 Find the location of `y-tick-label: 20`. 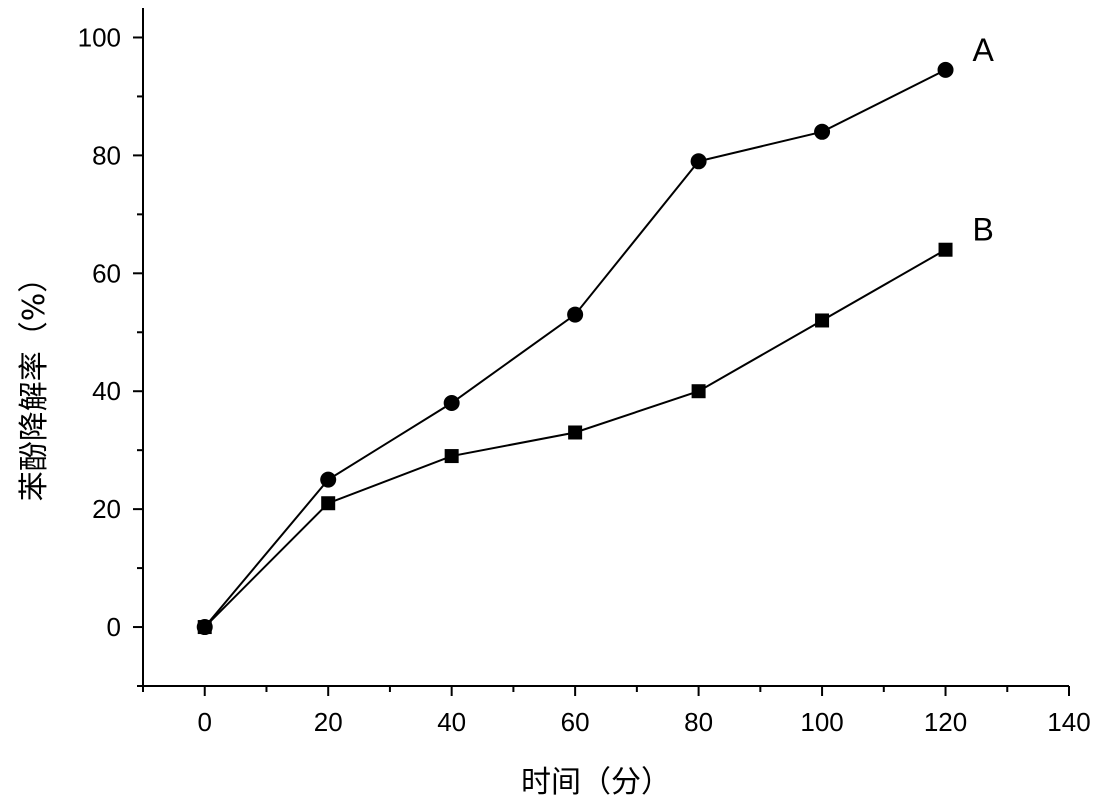

y-tick-label: 20 is located at coordinates (106, 509).